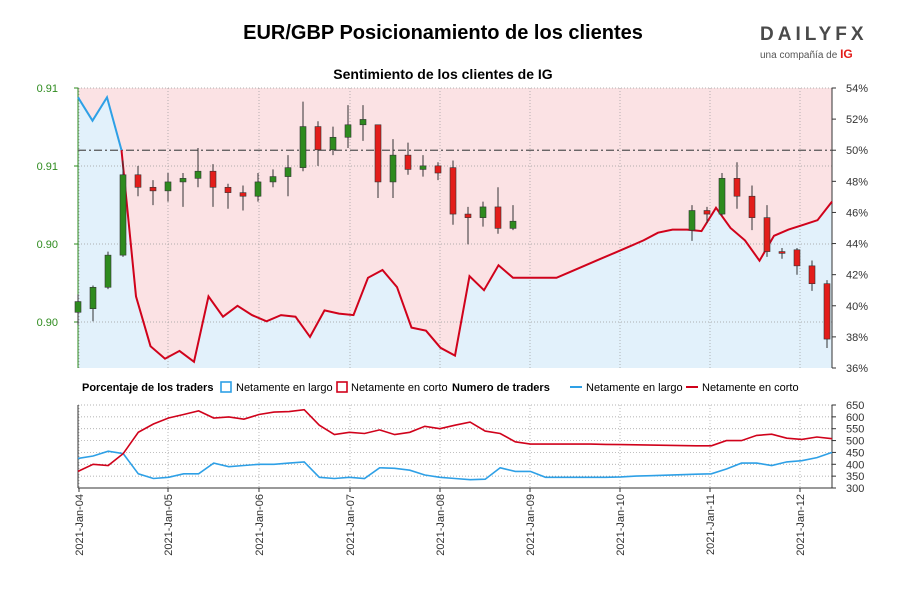 This screenshot has height=600, width=900. Describe the element at coordinates (857, 89) in the screenshot. I see `right-tick-label: 54%` at that location.